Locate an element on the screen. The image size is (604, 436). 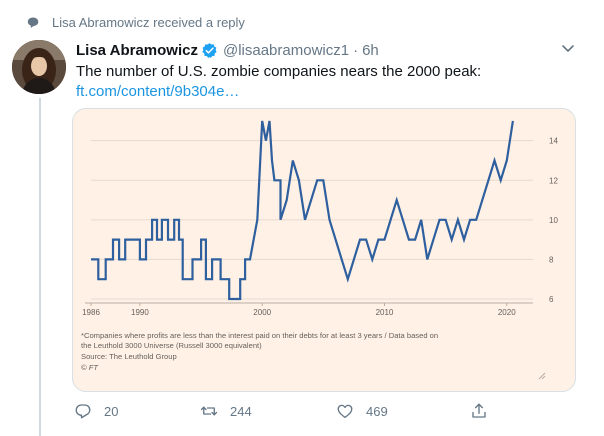
y-tick-label: 12 is located at coordinates (553, 180).